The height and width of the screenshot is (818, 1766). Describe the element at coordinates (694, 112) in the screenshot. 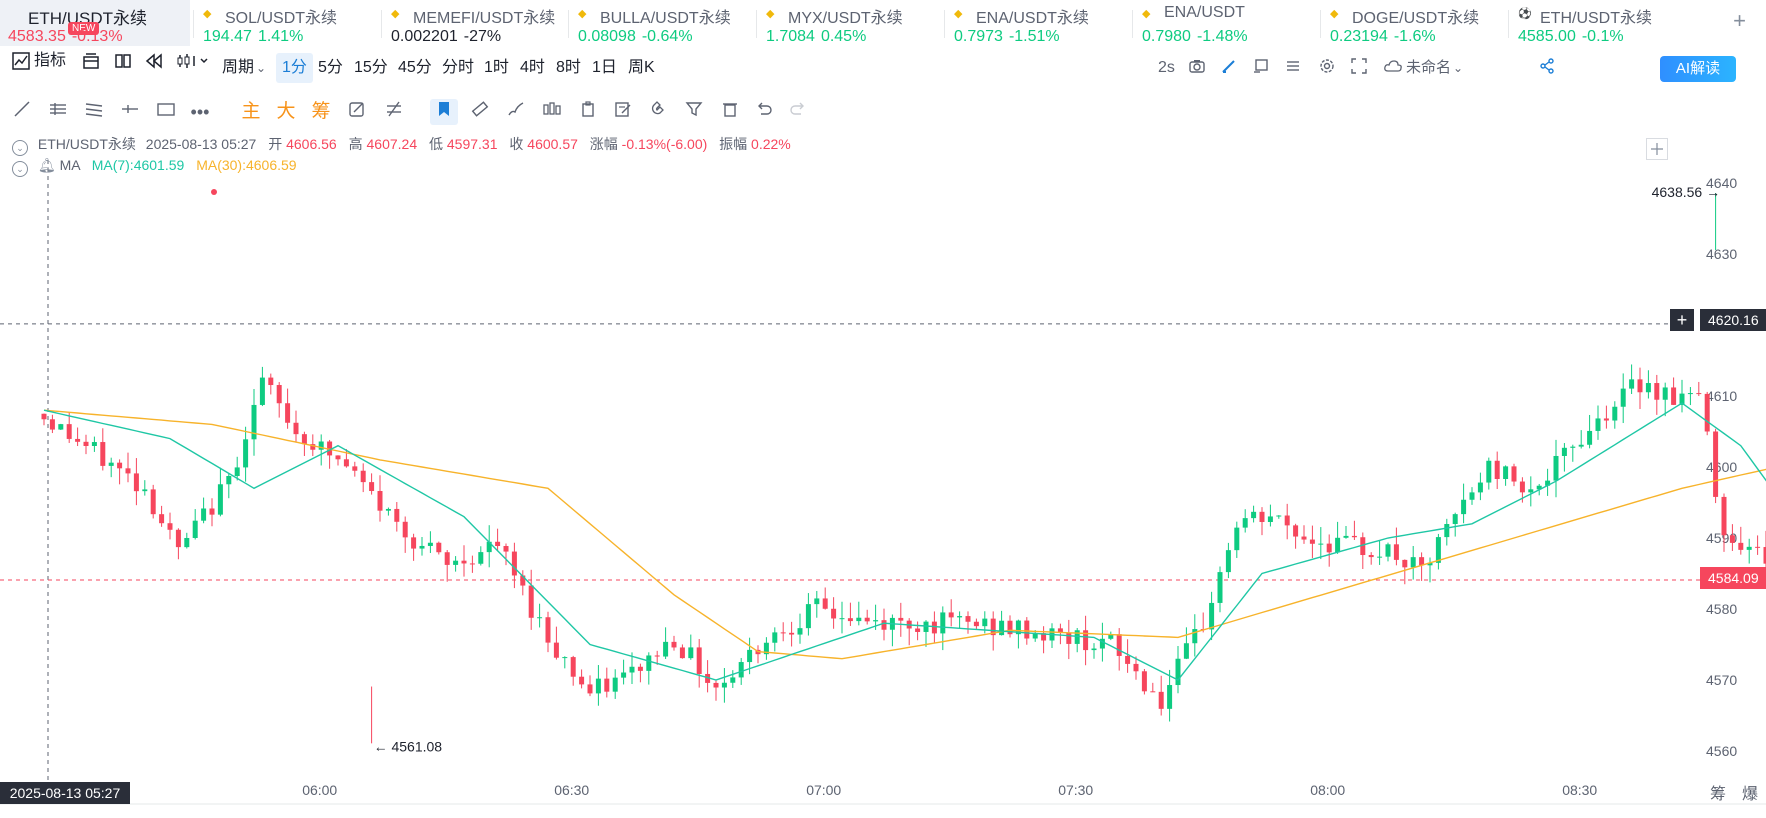

I see `filter-icon` at that location.